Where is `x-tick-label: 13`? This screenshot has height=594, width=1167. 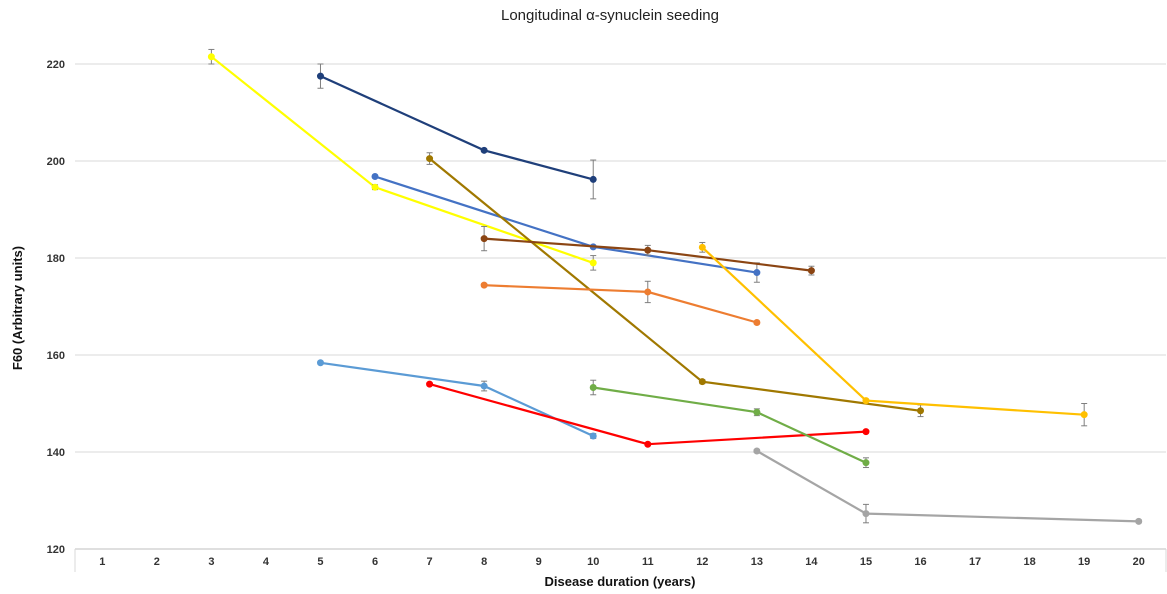
x-tick-label: 13 is located at coordinates (757, 562).